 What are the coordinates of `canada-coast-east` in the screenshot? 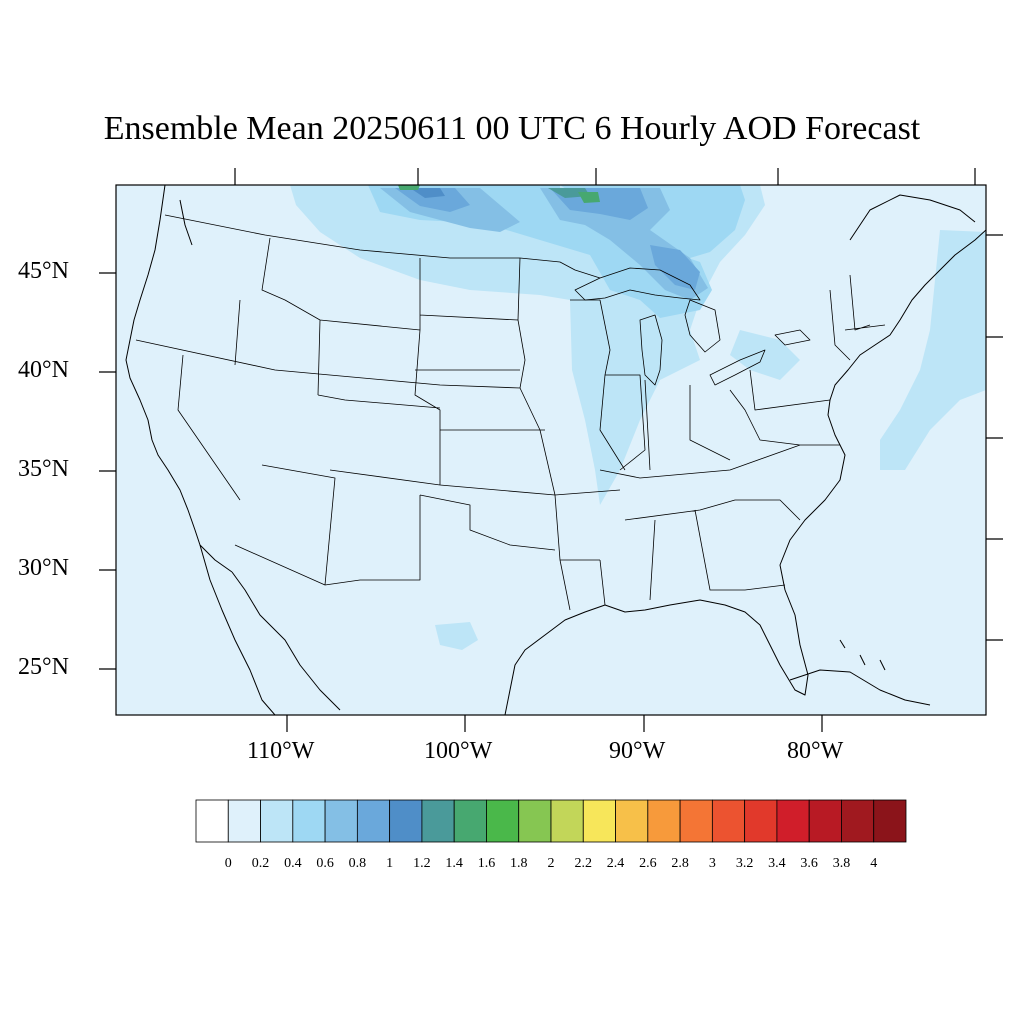 It's located at (912, 217).